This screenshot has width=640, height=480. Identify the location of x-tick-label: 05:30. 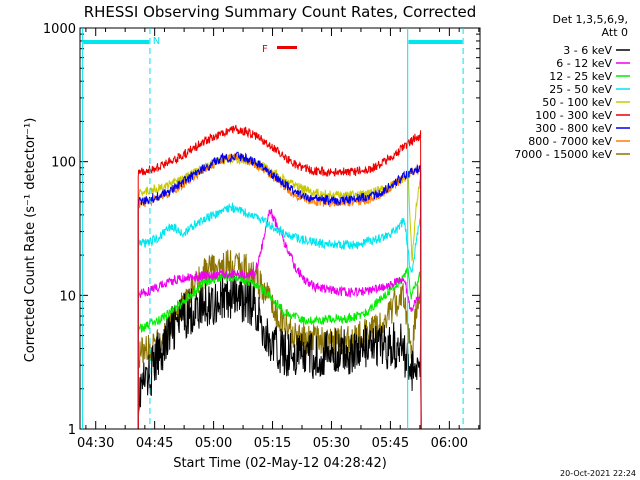
(331, 443).